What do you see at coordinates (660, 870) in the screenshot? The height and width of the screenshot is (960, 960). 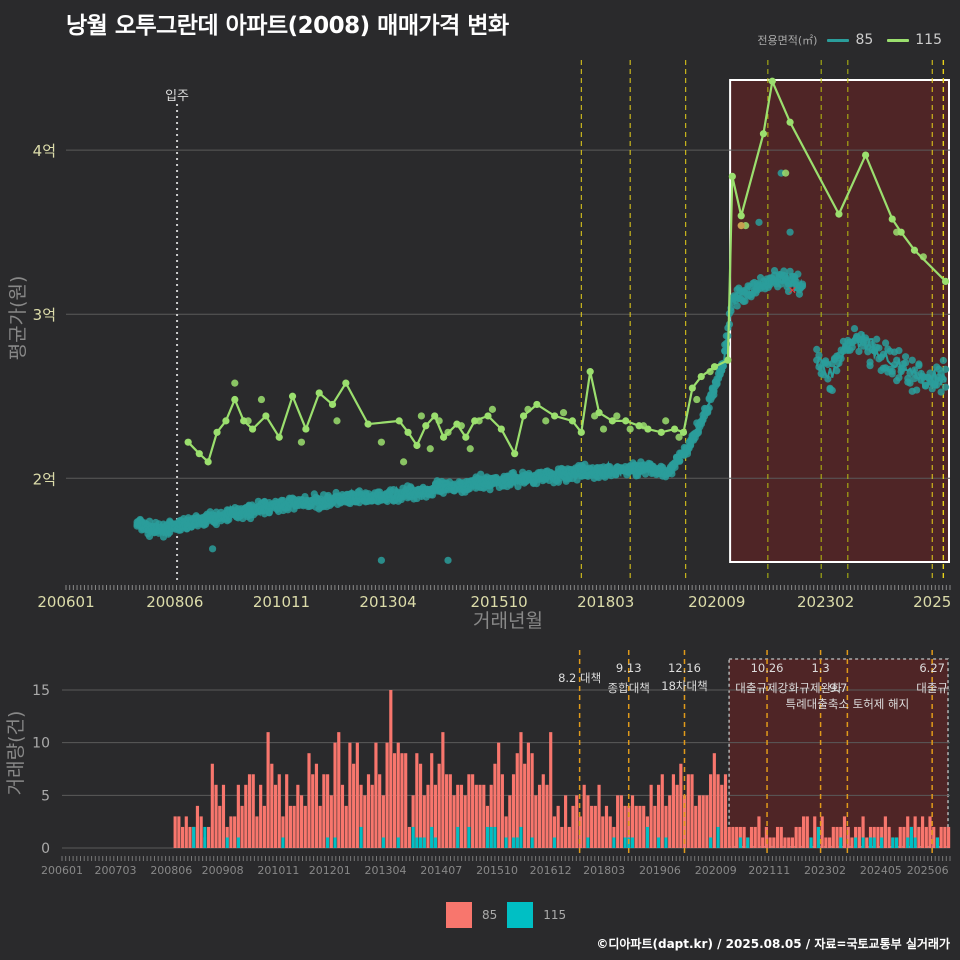 I see `bar-x-tick-label: 201906` at bounding box center [660, 870].